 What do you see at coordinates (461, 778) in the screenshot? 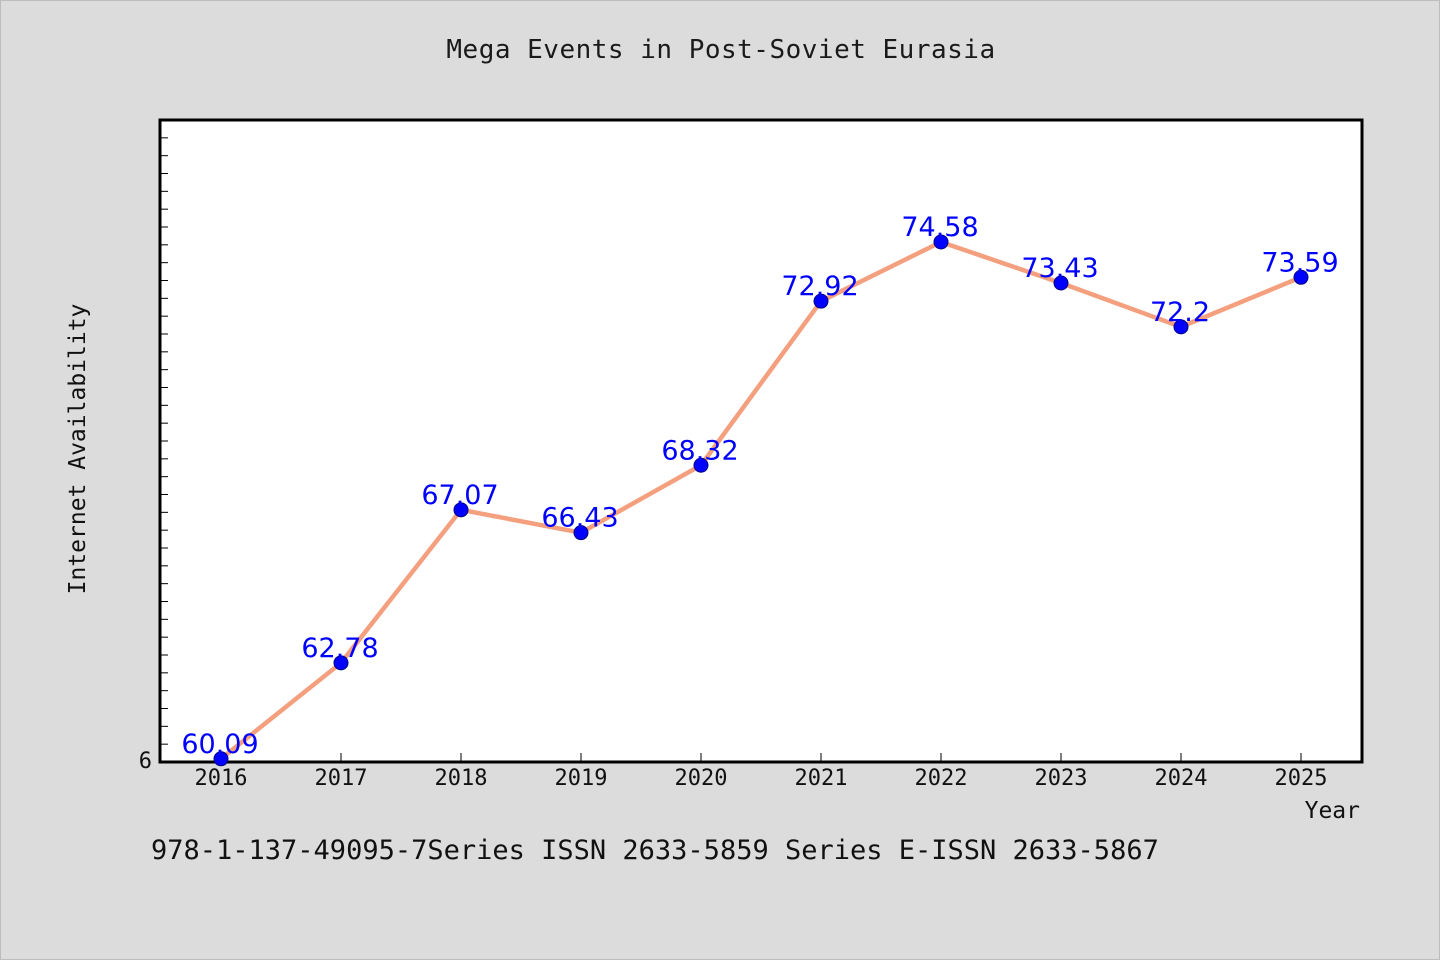
I see `x-tick-label: 2018` at bounding box center [461, 778].